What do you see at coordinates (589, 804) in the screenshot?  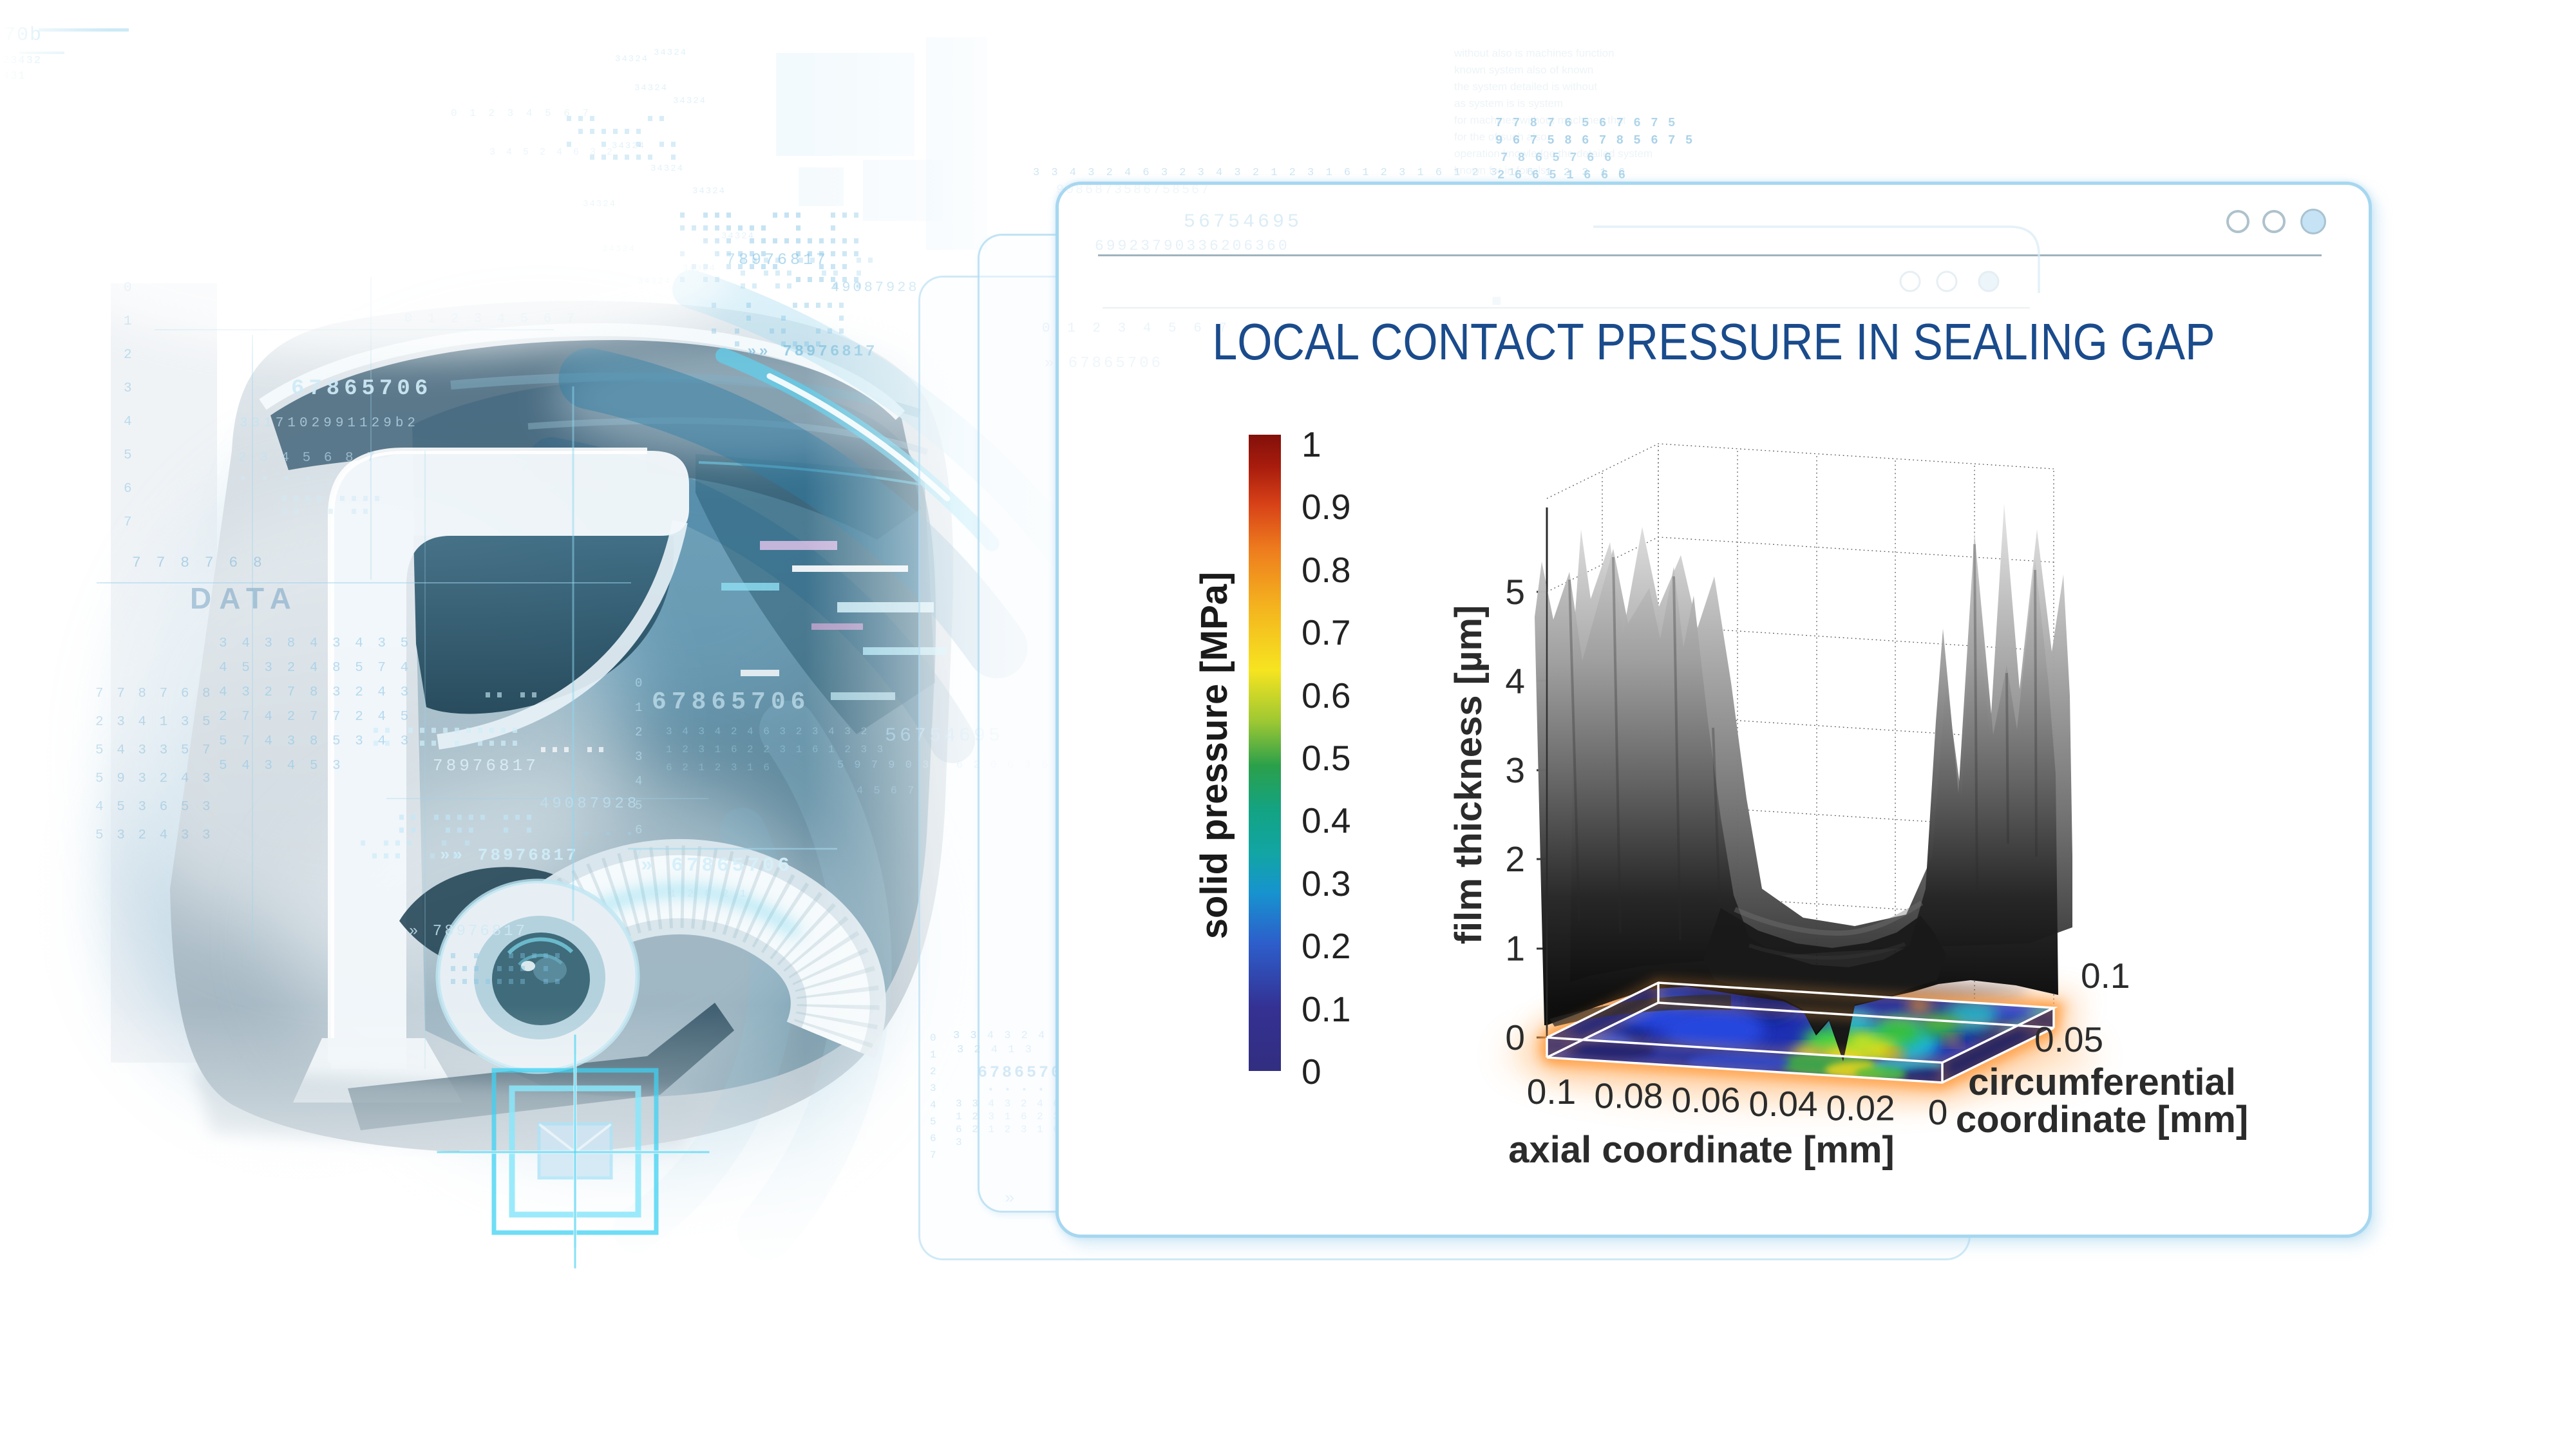 I see `svg-text: 49087928` at bounding box center [589, 804].